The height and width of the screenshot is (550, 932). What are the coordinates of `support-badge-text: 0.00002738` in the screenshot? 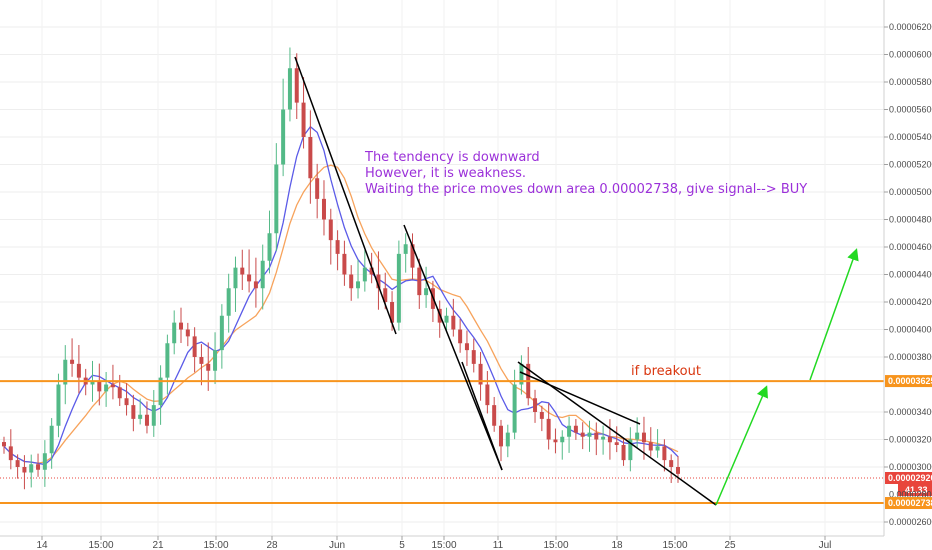 It's located at (910, 503).